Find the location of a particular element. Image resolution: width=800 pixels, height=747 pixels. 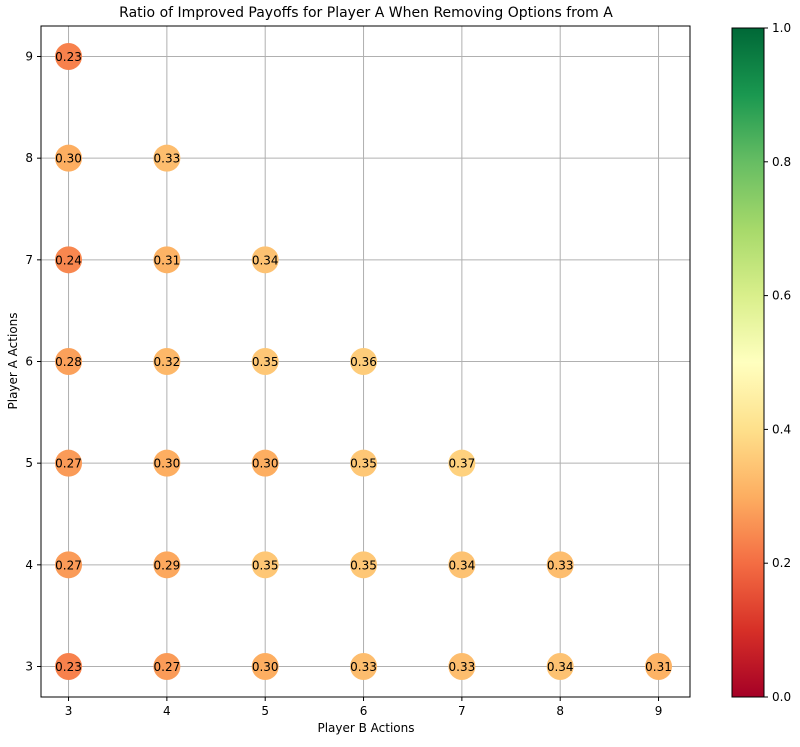

colorbar-tick-label: 0.8 is located at coordinates (781, 162).